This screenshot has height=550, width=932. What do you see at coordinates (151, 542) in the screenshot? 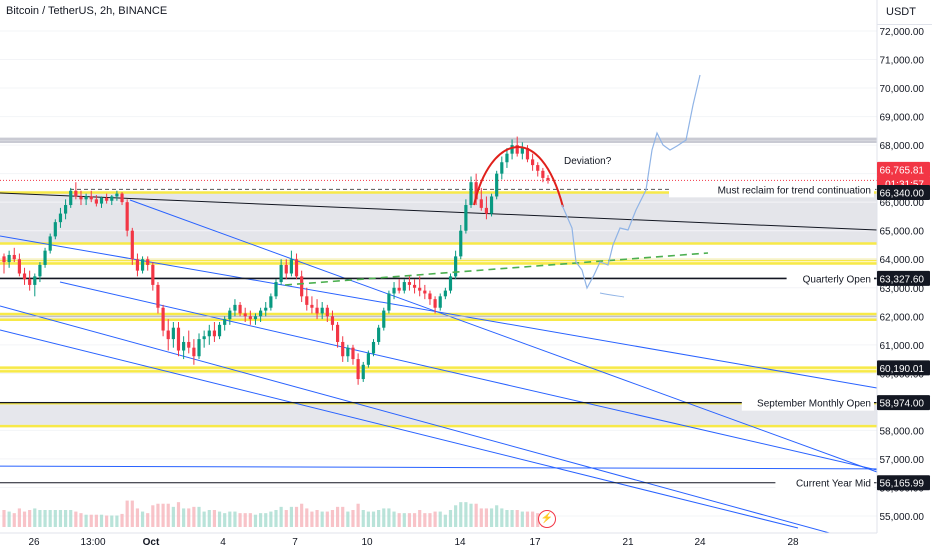
I see `time-tick-label: Oct` at bounding box center [151, 542].